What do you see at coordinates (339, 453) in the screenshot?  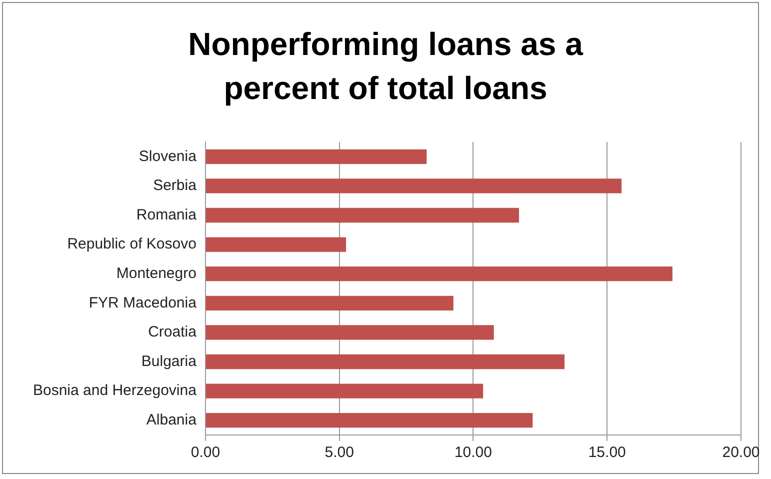 I see `x-tick-label: 5.00` at bounding box center [339, 453].